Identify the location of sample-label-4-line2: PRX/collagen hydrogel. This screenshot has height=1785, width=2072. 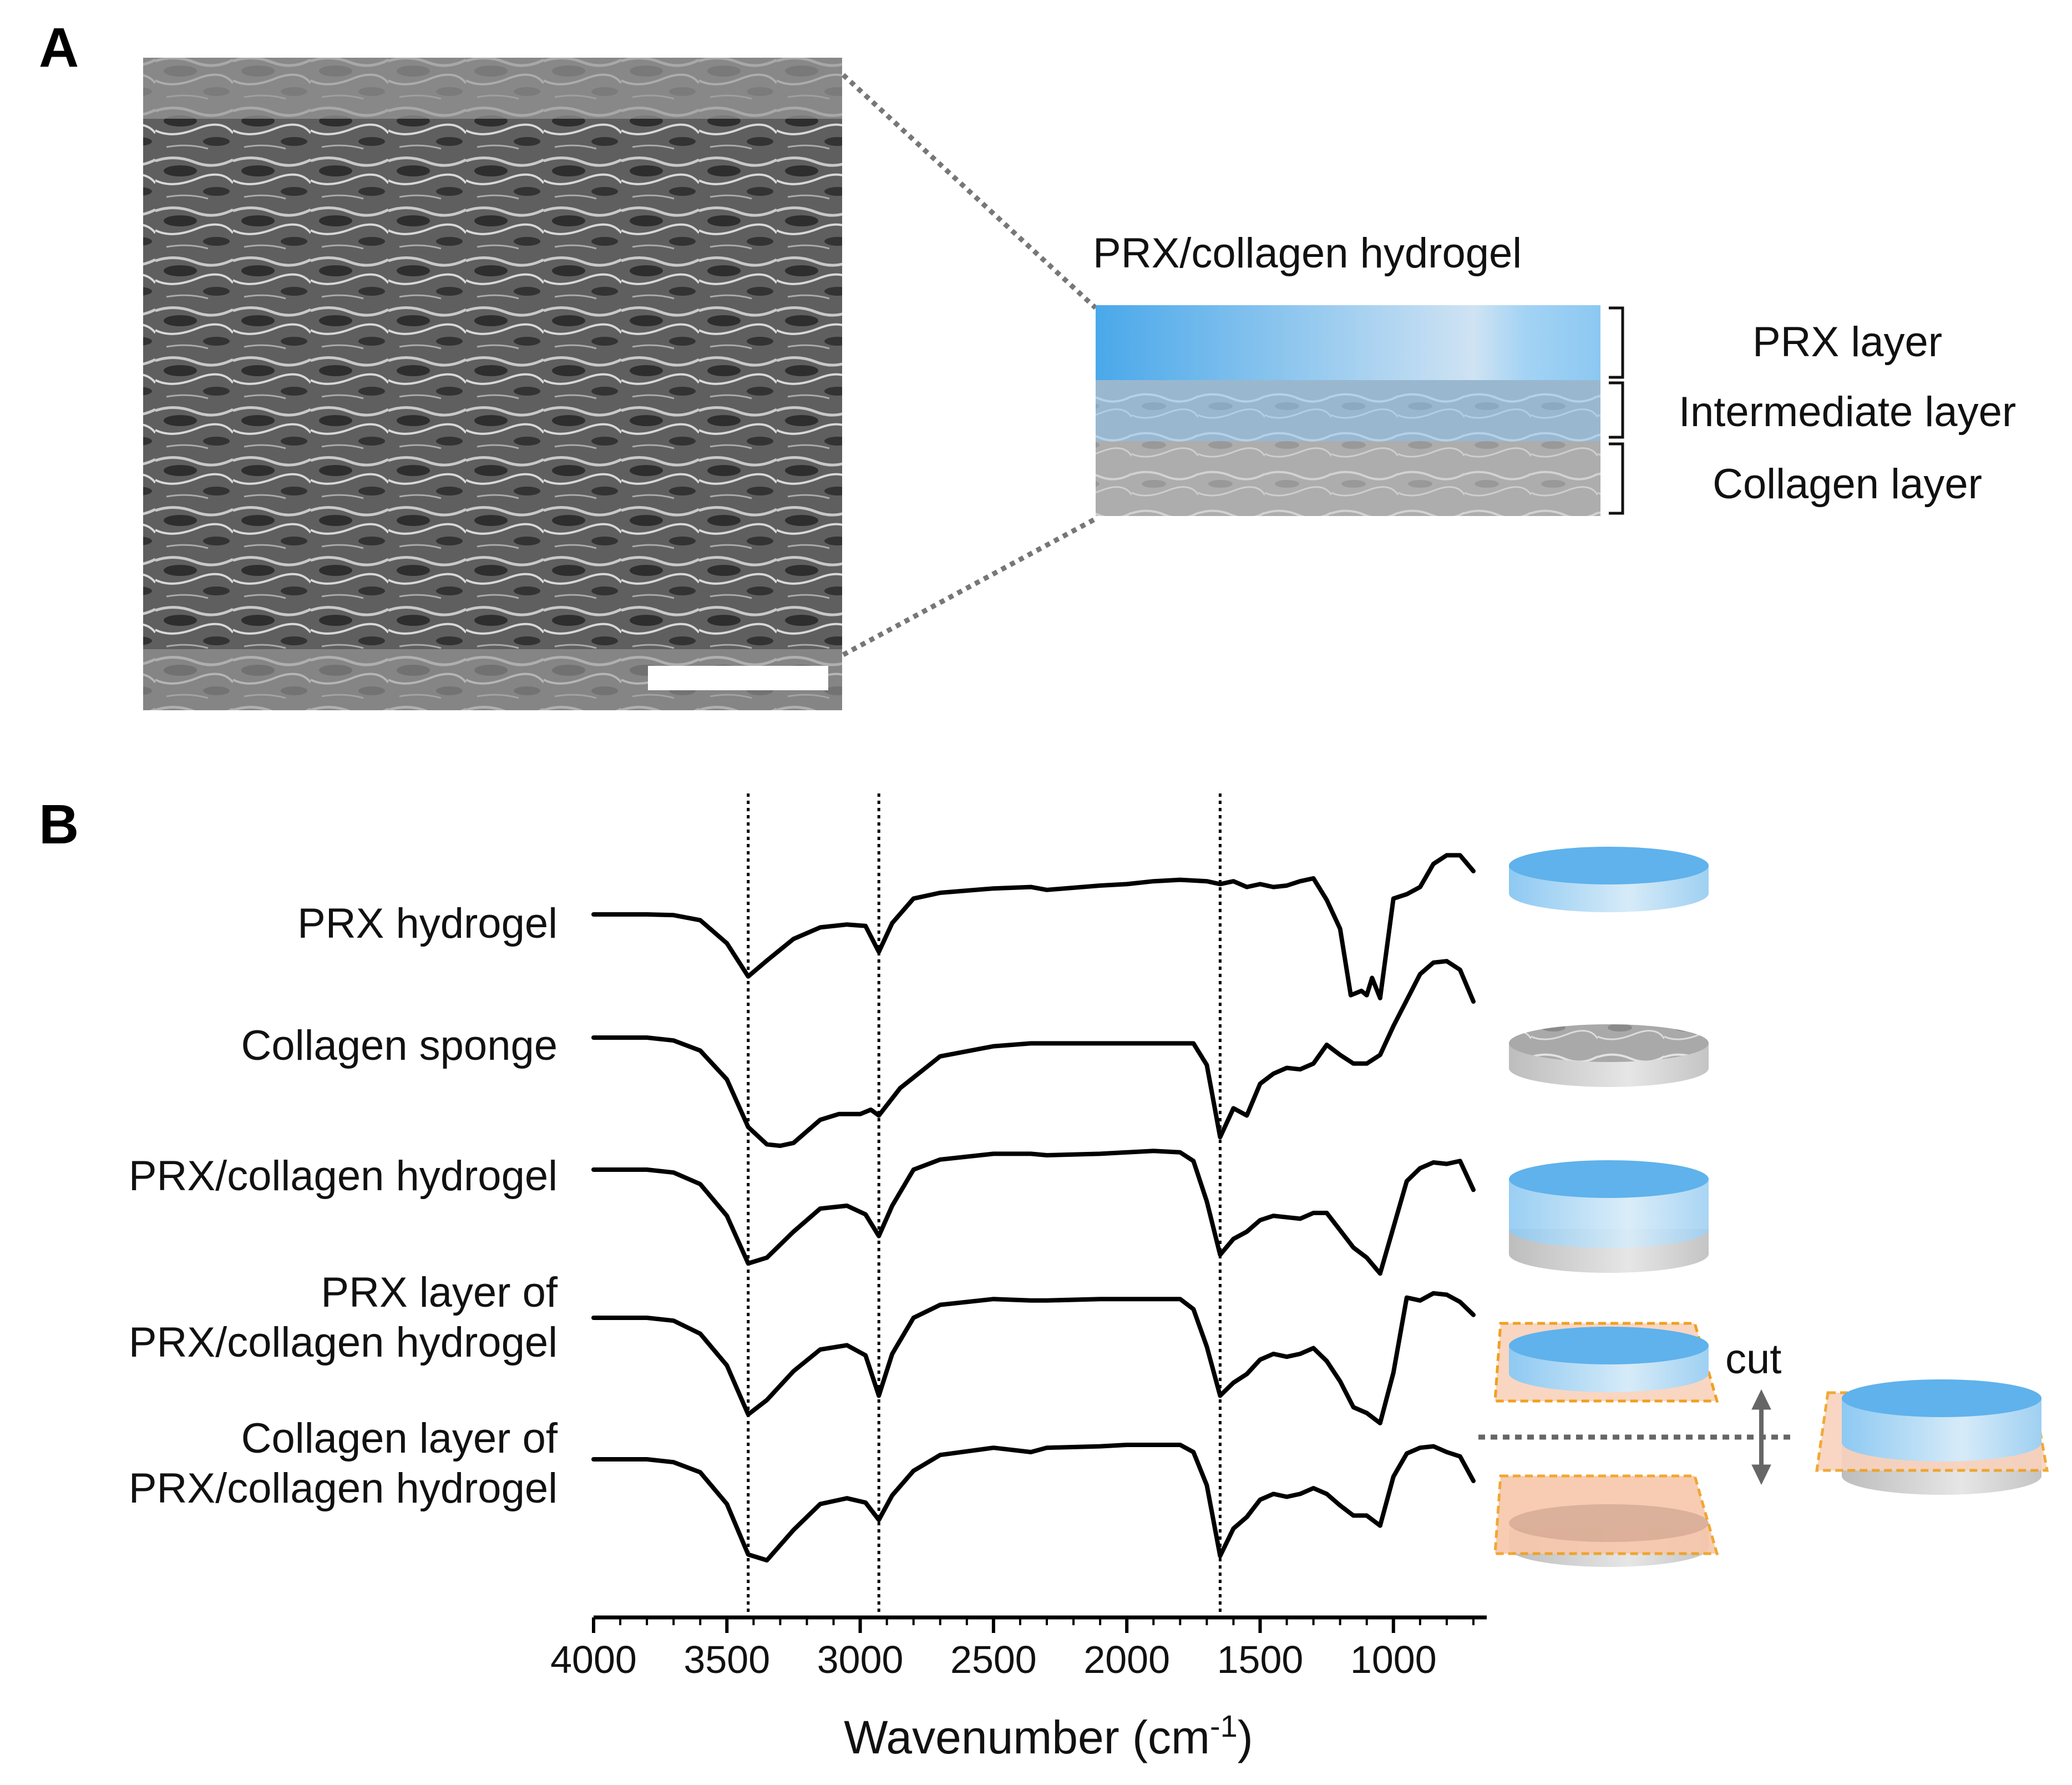
(343, 1488).